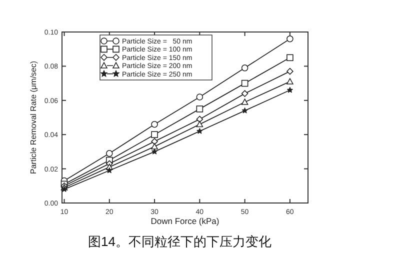 This screenshot has height=261, width=412. Describe the element at coordinates (180, 241) in the screenshot. I see `annotation: 图14。不同粒径下的下压力变化` at that location.